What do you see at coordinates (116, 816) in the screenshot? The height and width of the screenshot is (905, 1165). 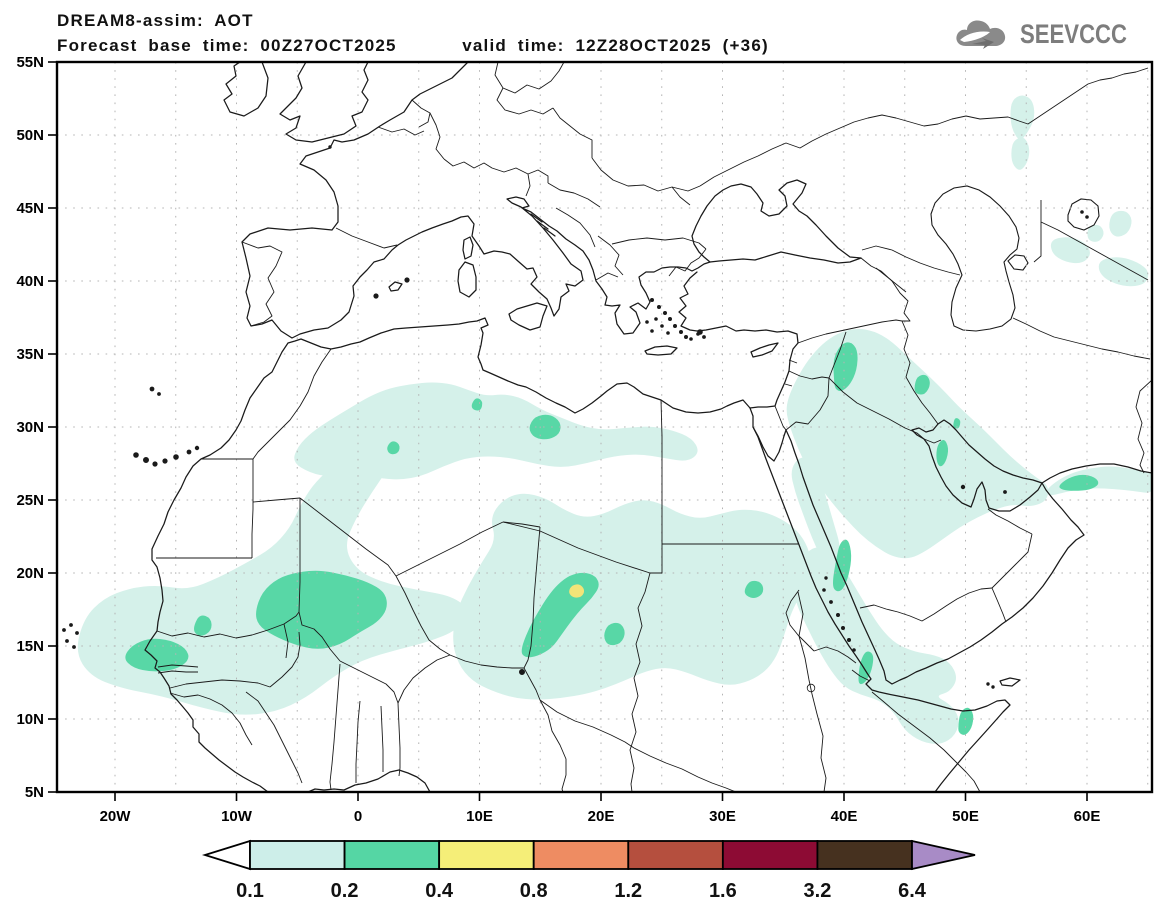 I see `lon-axis-label: 20W` at bounding box center [116, 816].